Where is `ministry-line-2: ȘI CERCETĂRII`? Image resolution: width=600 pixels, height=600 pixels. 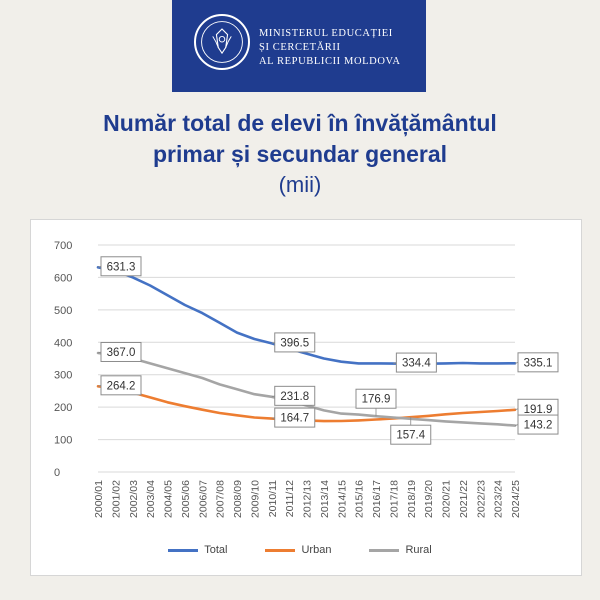 ministry-line-2: ȘI CERCETĂRII is located at coordinates (300, 47).